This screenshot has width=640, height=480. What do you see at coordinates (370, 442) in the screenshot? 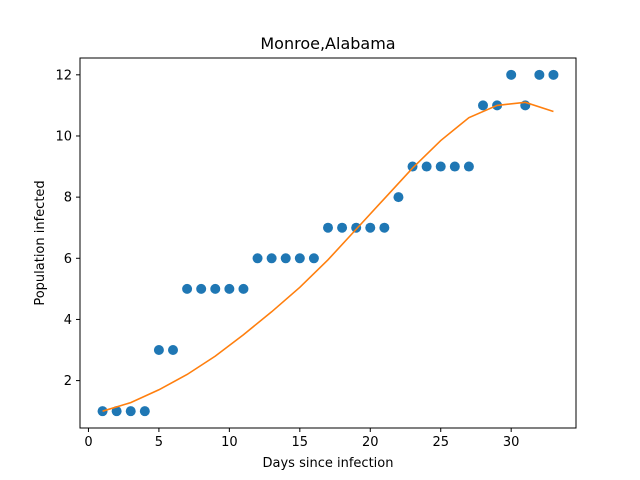
I see `x-tick-label: 20` at bounding box center [370, 442].